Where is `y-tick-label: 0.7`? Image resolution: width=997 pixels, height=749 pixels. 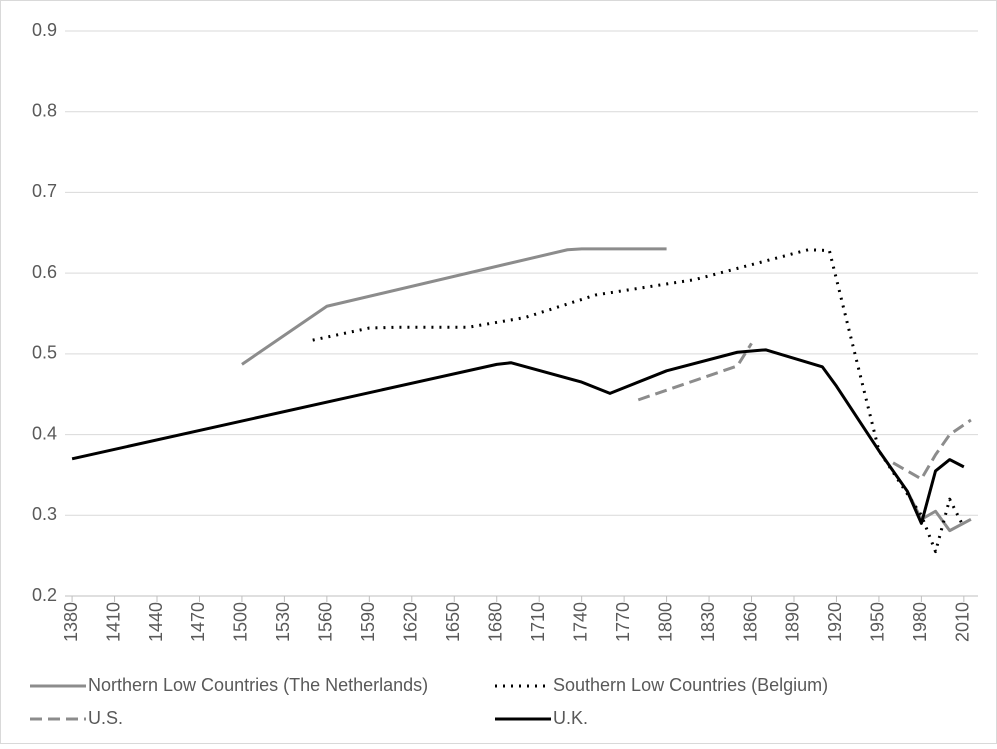 y-tick-label: 0.7 is located at coordinates (44, 191).